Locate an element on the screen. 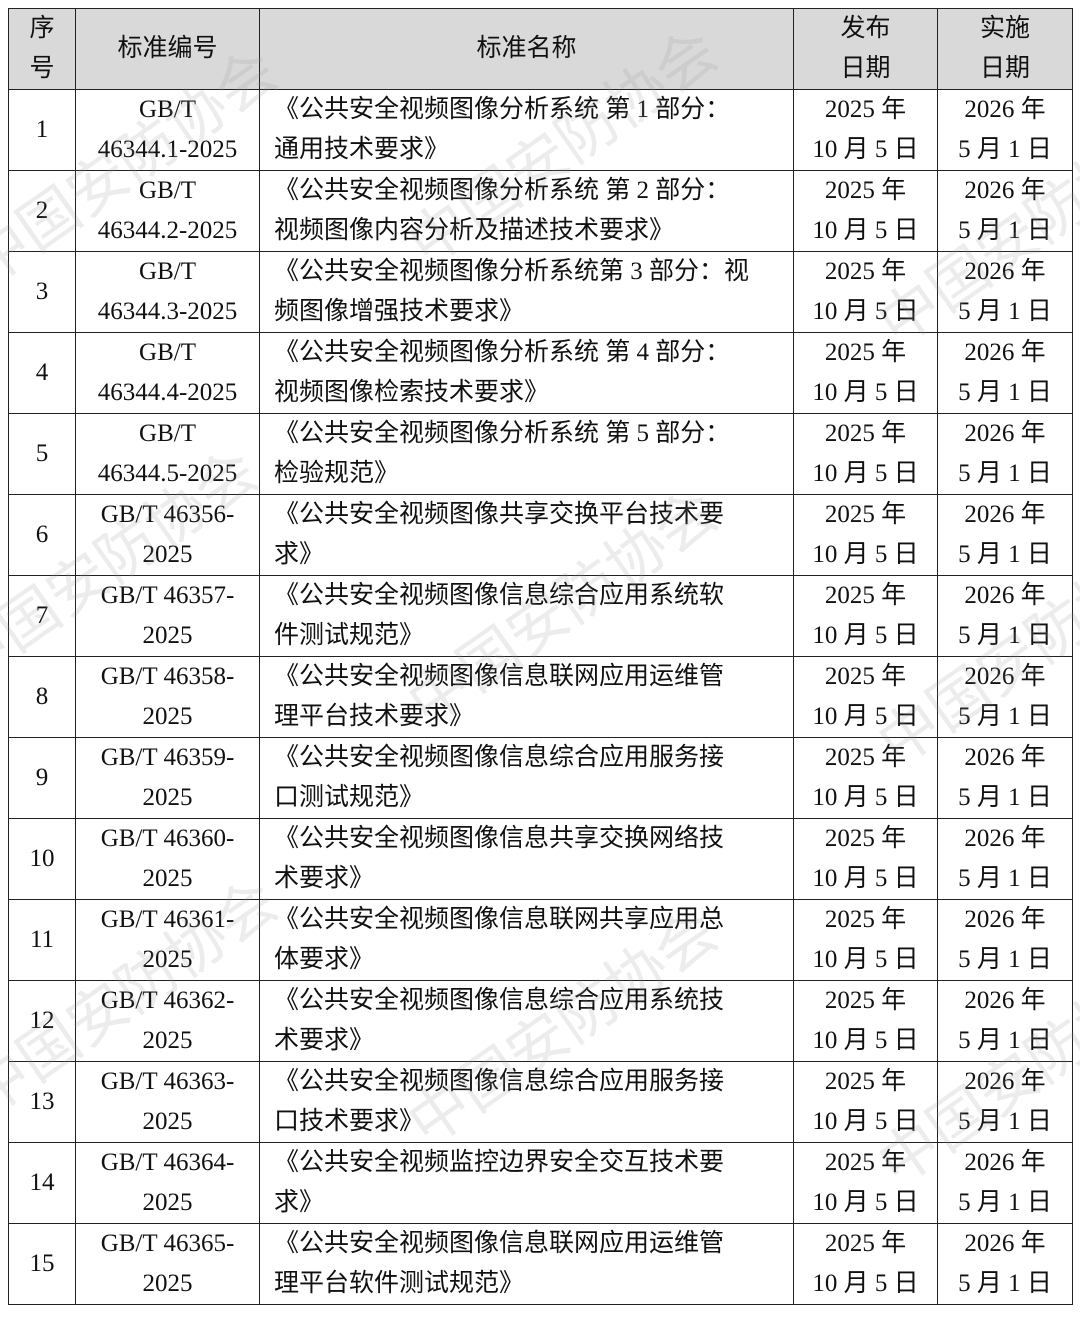 Image resolution: width=1080 pixels, height=1325 pixels. standard-name-line: 理平台技术要求》 is located at coordinates (374, 716).